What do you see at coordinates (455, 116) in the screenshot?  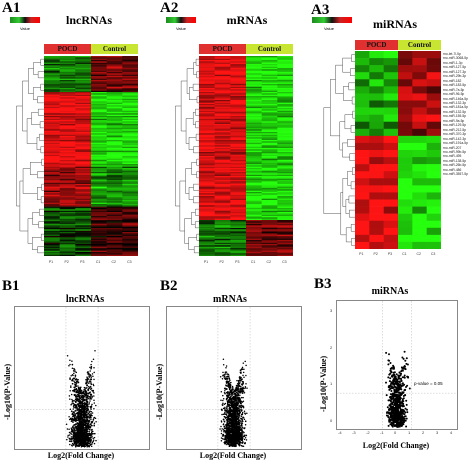 I see `mirna-gene-label: rno-miR-155-5p` at bounding box center [455, 116].